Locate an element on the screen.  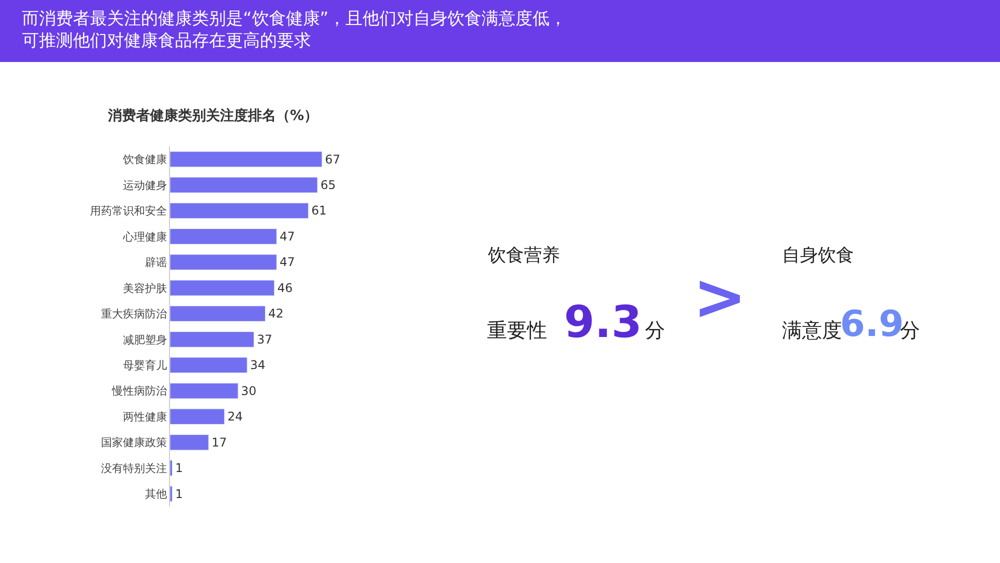
y-tick-label: 其他 is located at coordinates (155, 494).